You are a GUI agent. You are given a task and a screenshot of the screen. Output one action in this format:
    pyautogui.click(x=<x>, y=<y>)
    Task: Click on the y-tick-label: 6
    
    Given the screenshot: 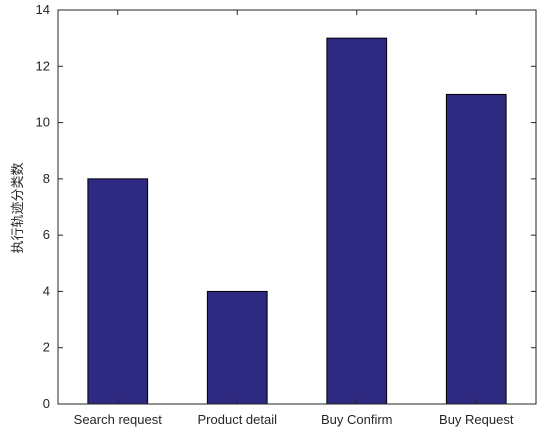 What is the action you would take?
    pyautogui.click(x=46, y=234)
    